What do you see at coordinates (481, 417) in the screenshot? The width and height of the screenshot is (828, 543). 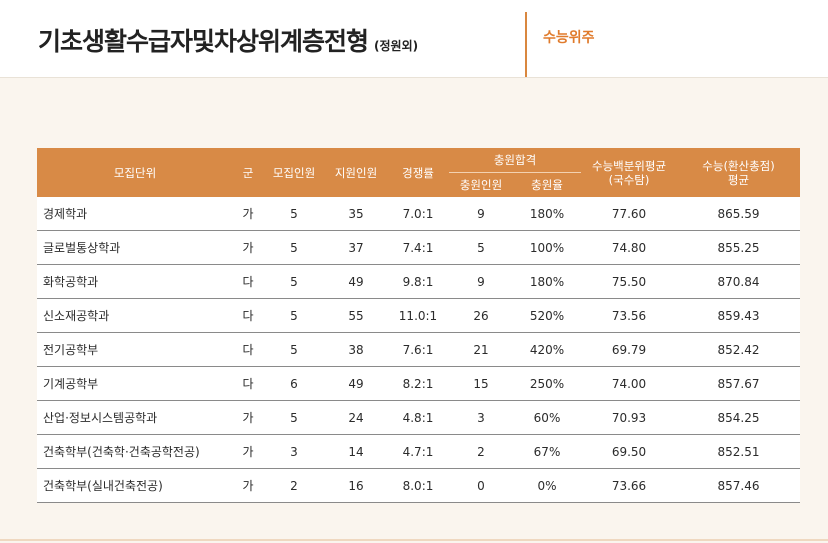 I see `cell-additional-count: 3` at bounding box center [481, 417].